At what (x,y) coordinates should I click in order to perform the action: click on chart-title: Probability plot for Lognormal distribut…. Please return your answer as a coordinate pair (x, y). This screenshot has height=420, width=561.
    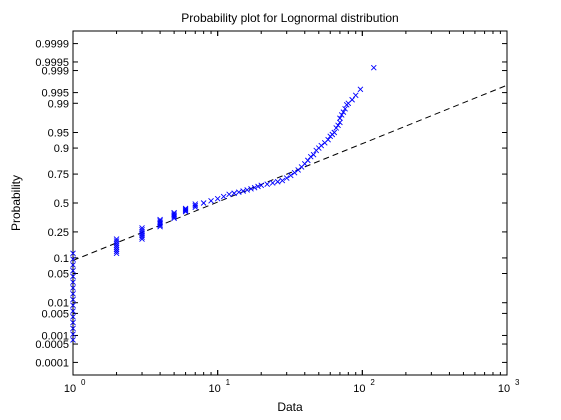
    Looking at the image, I should click on (289, 18).